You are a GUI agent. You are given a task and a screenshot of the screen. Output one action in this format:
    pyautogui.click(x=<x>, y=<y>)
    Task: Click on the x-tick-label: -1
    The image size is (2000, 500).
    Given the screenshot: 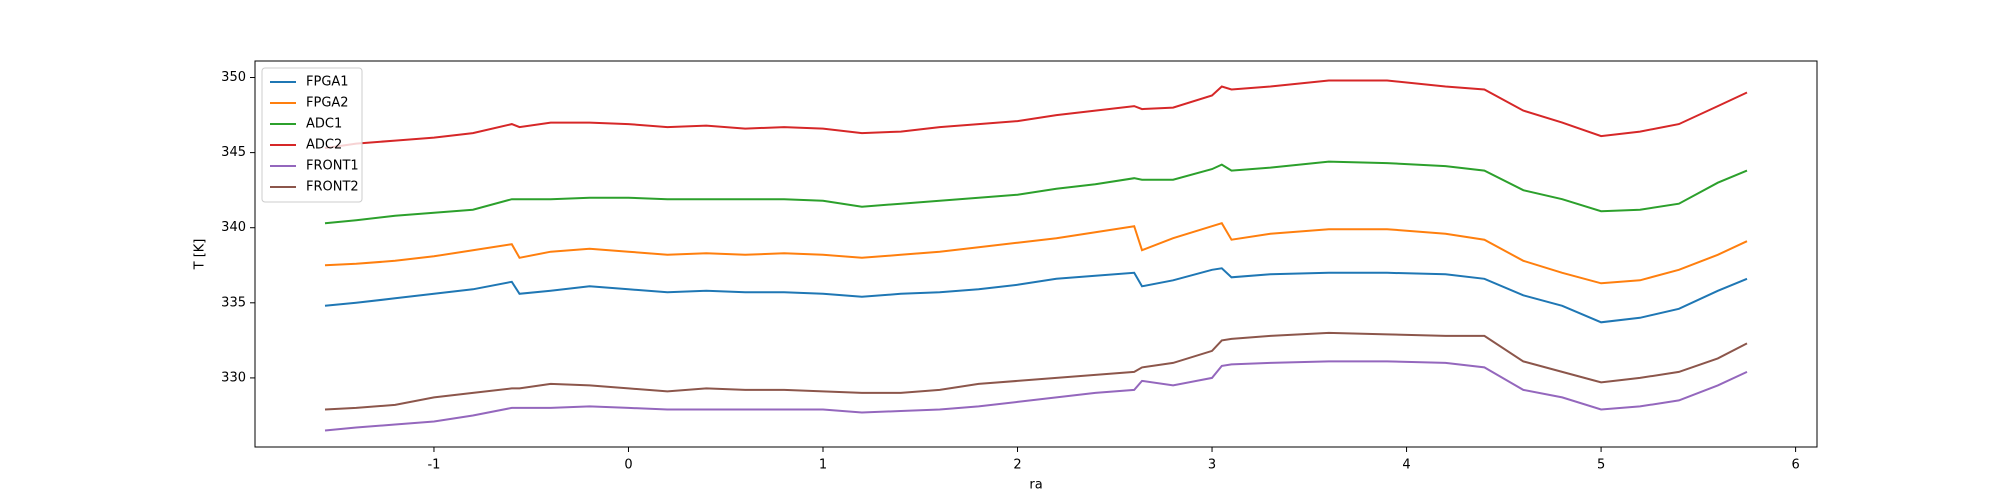 What is the action you would take?
    pyautogui.click(x=433, y=465)
    